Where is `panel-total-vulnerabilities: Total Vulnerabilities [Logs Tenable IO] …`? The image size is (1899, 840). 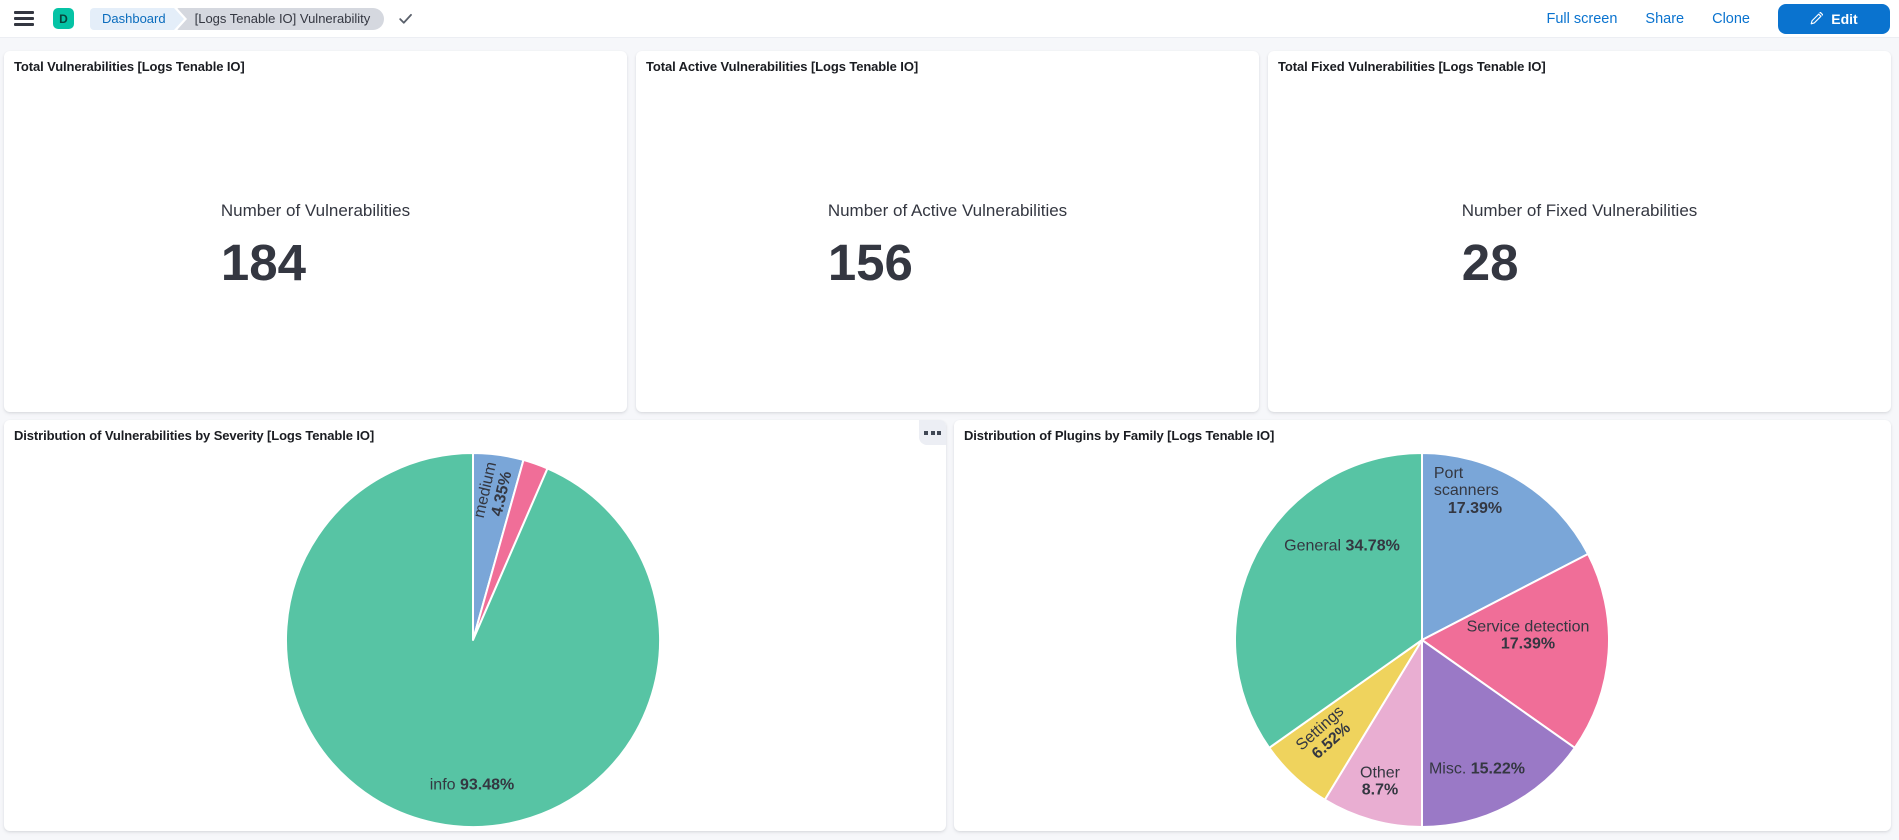 panel-total-vulnerabilities: Total Vulnerabilities [Logs Tenable IO] … is located at coordinates (315, 231).